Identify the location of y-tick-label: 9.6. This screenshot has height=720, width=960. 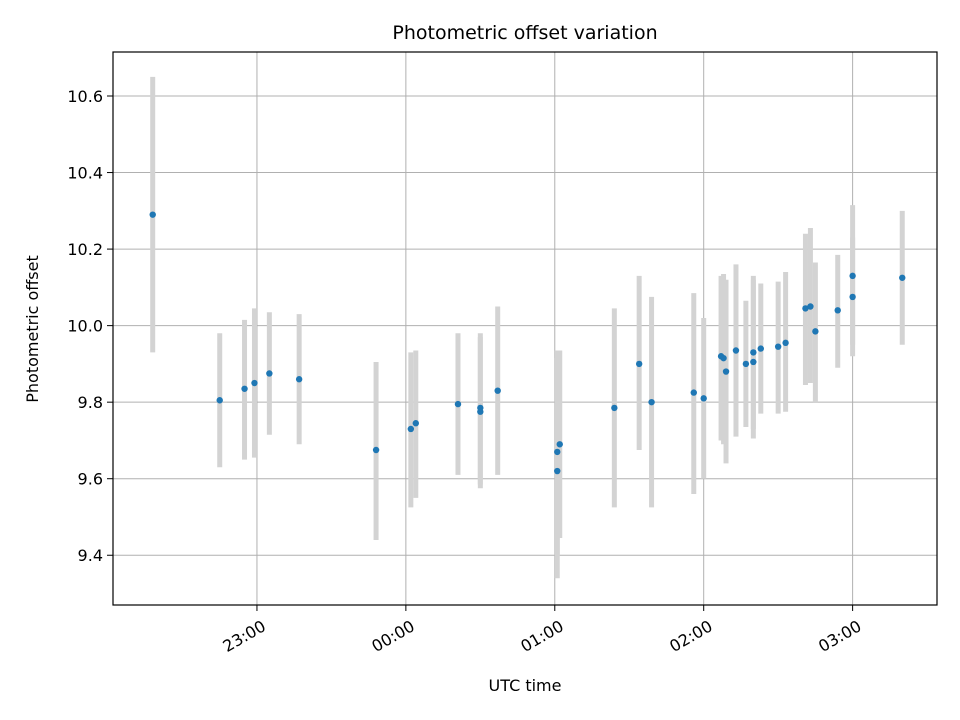
(90, 479).